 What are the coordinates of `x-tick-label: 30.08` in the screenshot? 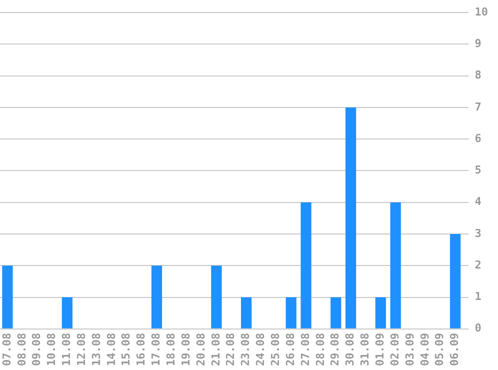 It's located at (350, 349).